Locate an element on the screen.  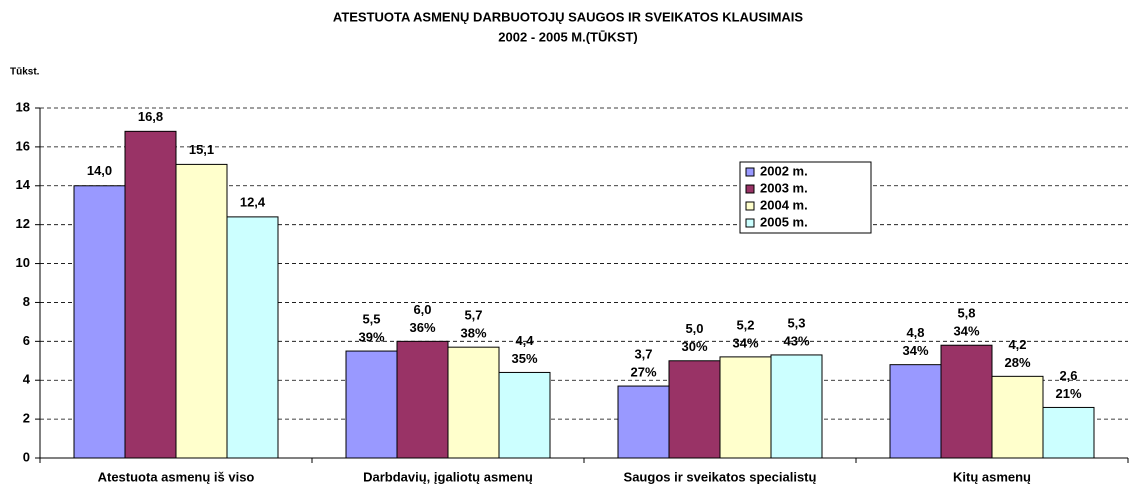
legend-label: 2003 m. is located at coordinates (784, 187).